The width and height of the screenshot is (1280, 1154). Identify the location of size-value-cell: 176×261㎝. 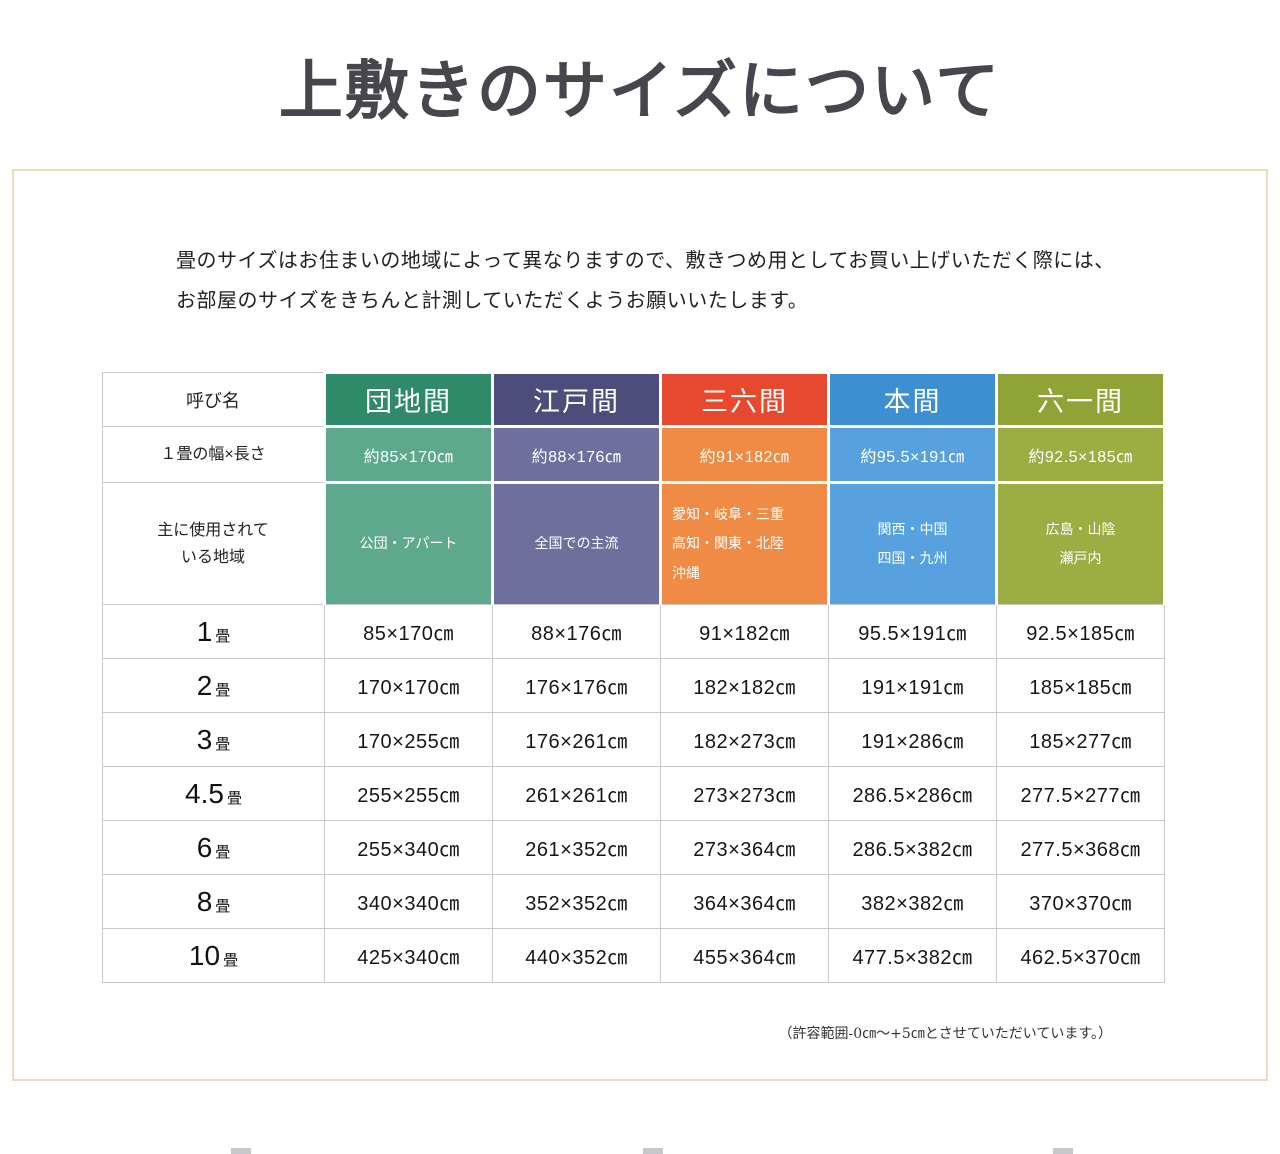
(576, 740).